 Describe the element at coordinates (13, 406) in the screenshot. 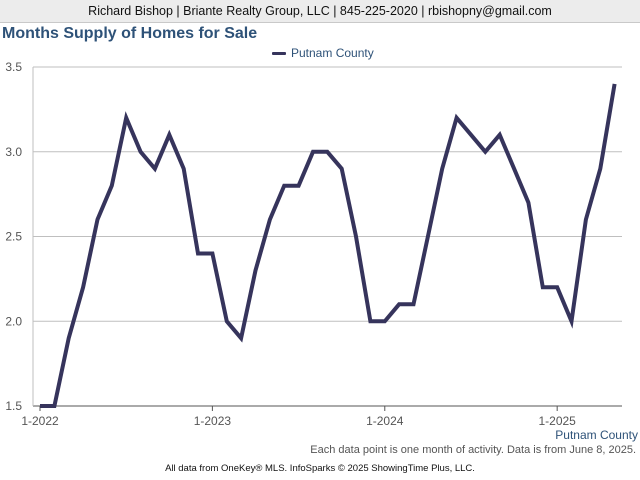

I see `y-tick-label: 1.5` at that location.